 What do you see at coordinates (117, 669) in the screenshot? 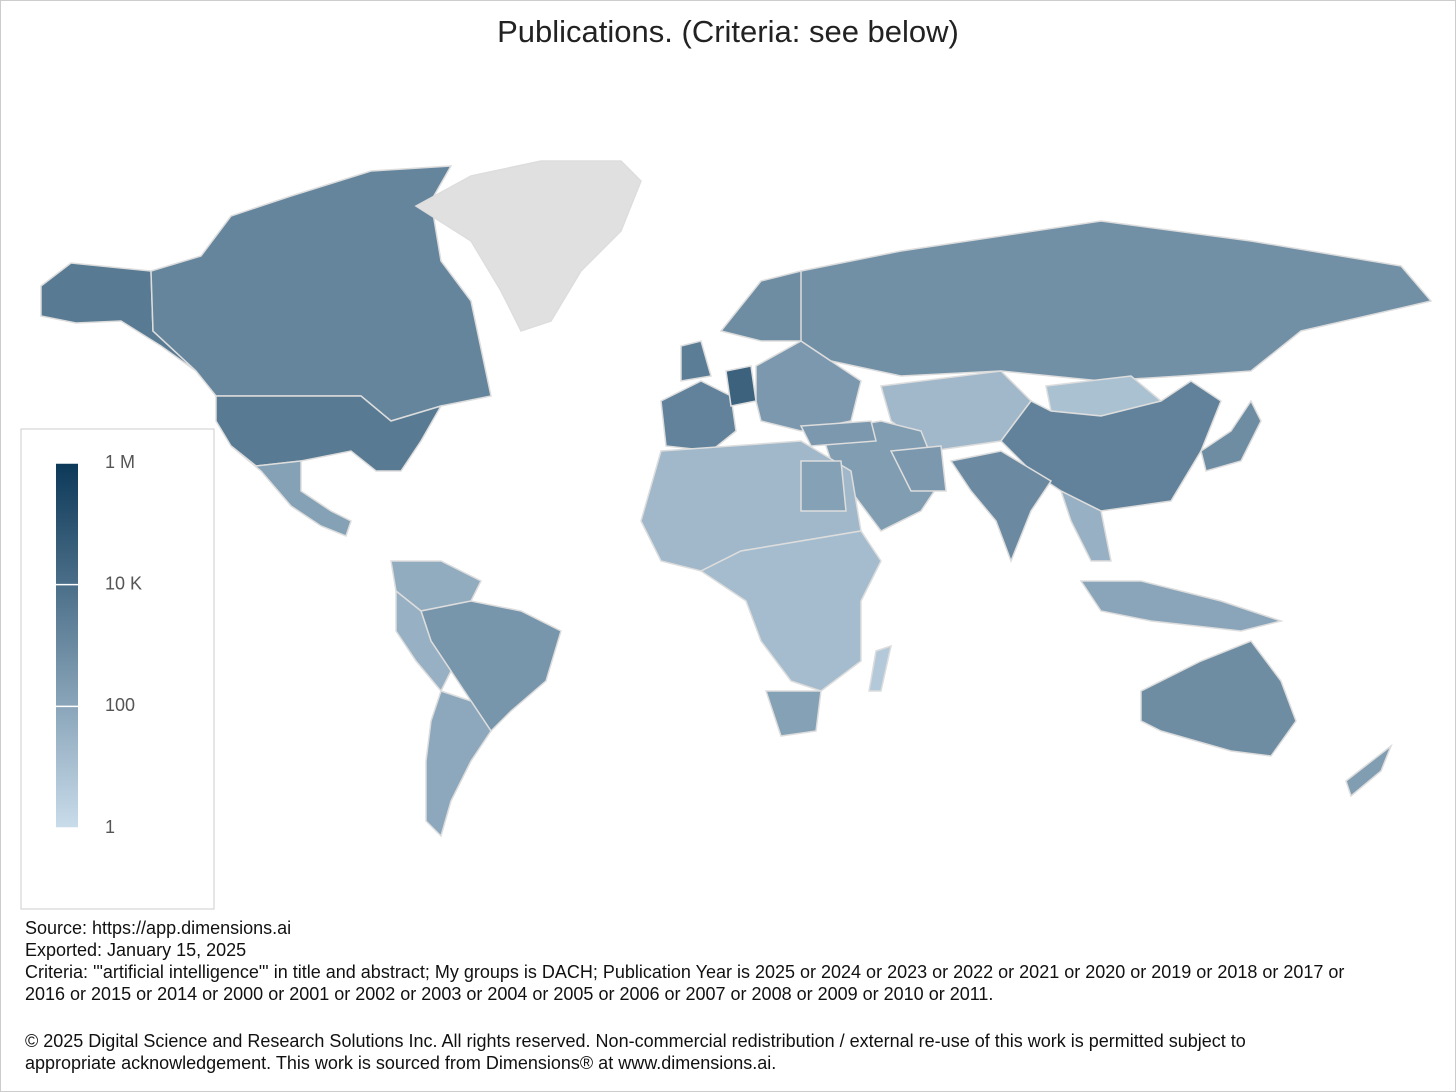
I see `legend-box` at bounding box center [117, 669].